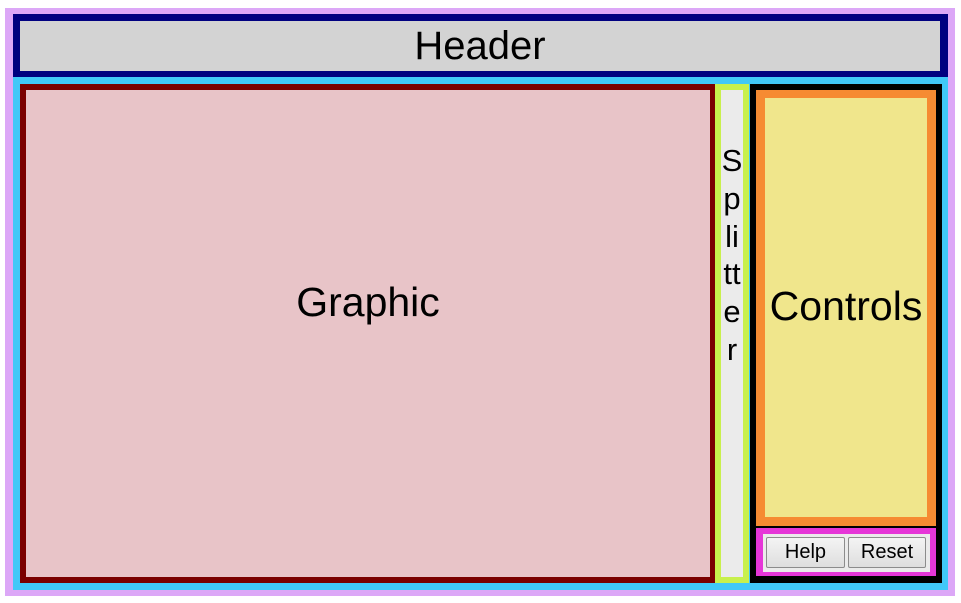 The image size is (961, 603). I want to click on controls-panel: Controls, so click(846, 307).